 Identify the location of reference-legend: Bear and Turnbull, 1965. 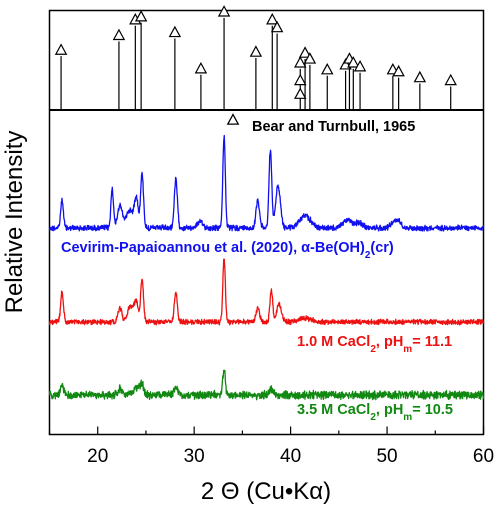
(320, 124).